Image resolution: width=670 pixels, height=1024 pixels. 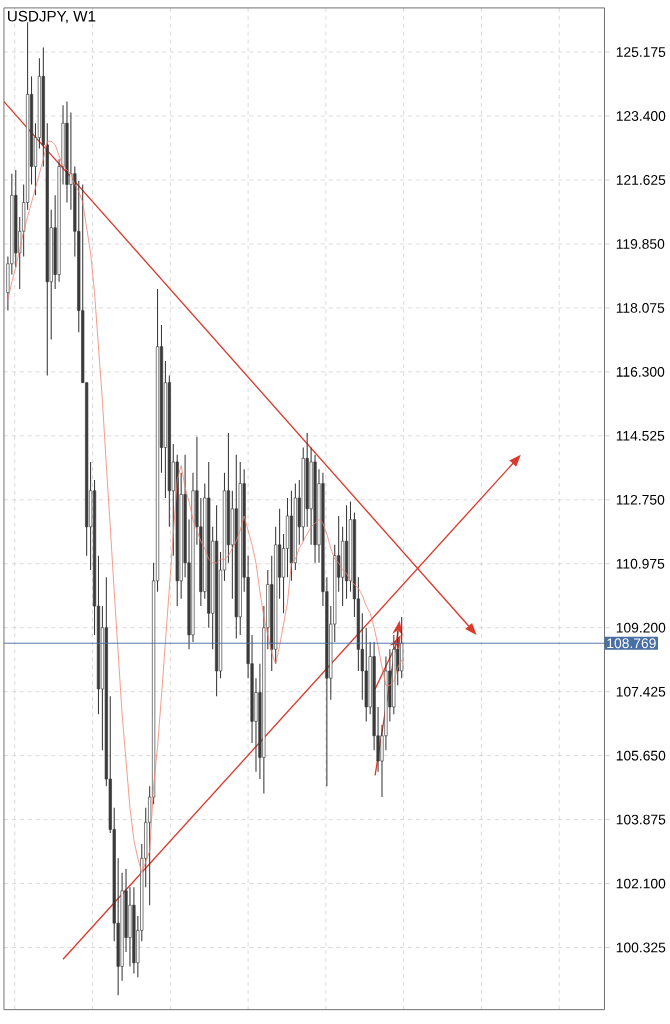 What do you see at coordinates (640, 563) in the screenshot?
I see `y-tick-label: 110.975` at bounding box center [640, 563].